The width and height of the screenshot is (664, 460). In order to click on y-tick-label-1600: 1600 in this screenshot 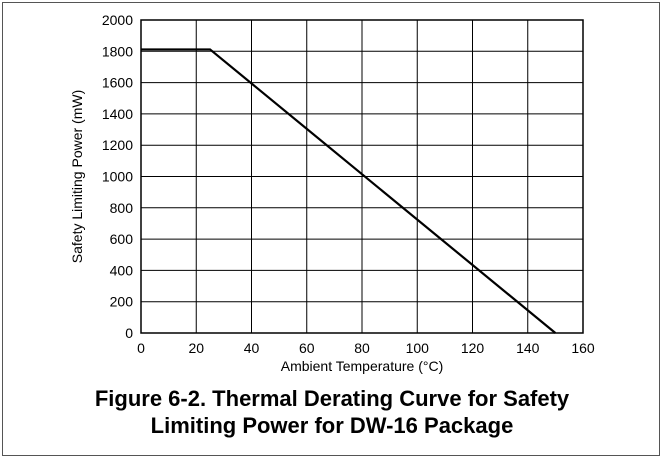, I will do `click(117, 83)`.